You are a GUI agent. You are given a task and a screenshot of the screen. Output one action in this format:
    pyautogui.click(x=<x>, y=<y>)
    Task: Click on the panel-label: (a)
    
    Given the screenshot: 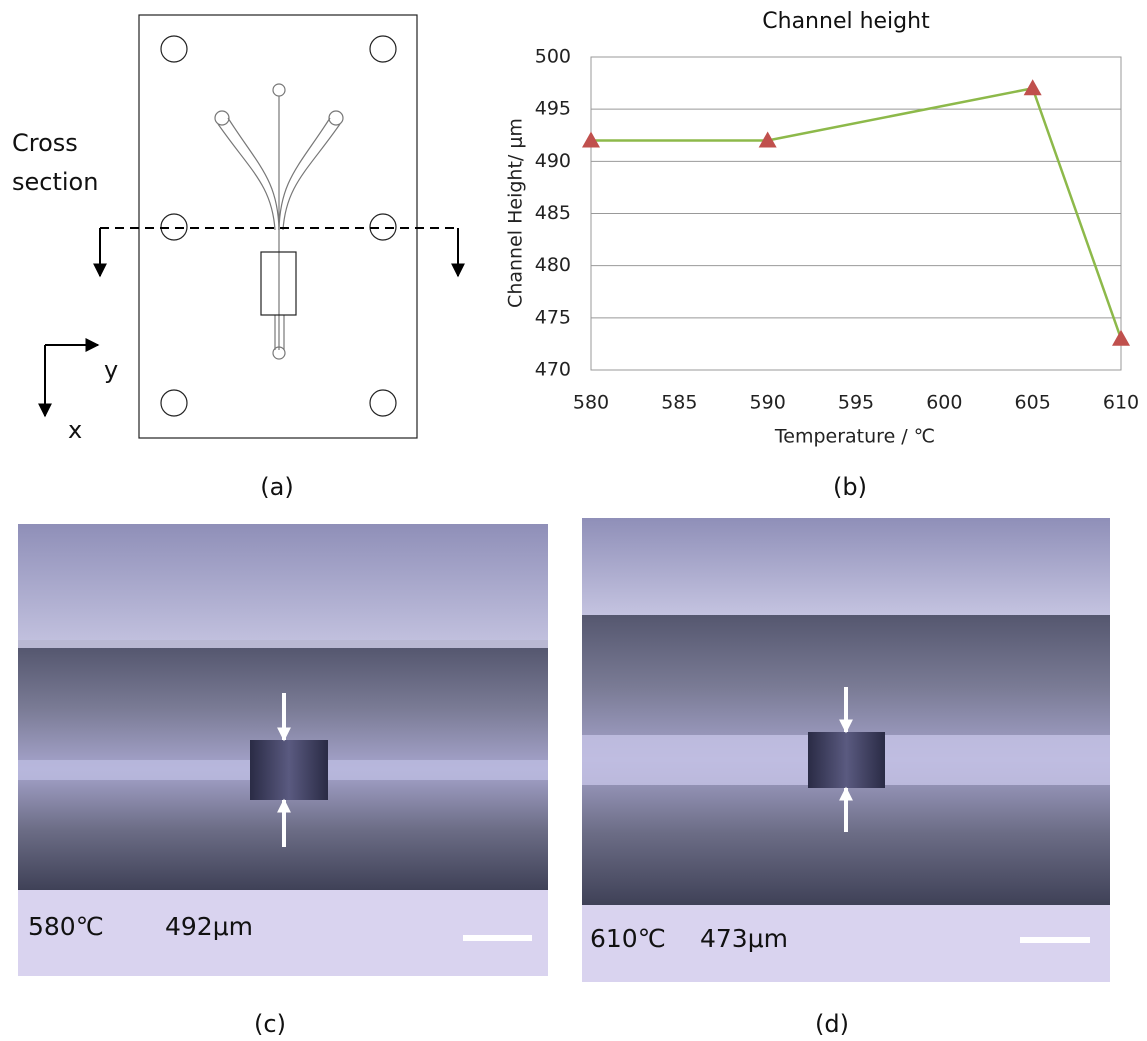 What is the action you would take?
    pyautogui.click(x=276, y=487)
    